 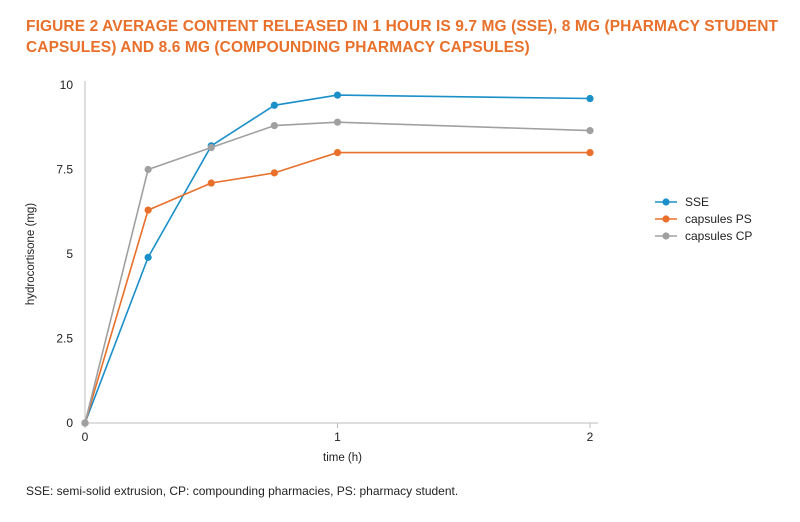 I want to click on chart-legend: SSE capsules PS capsules CP, so click(x=703, y=219).